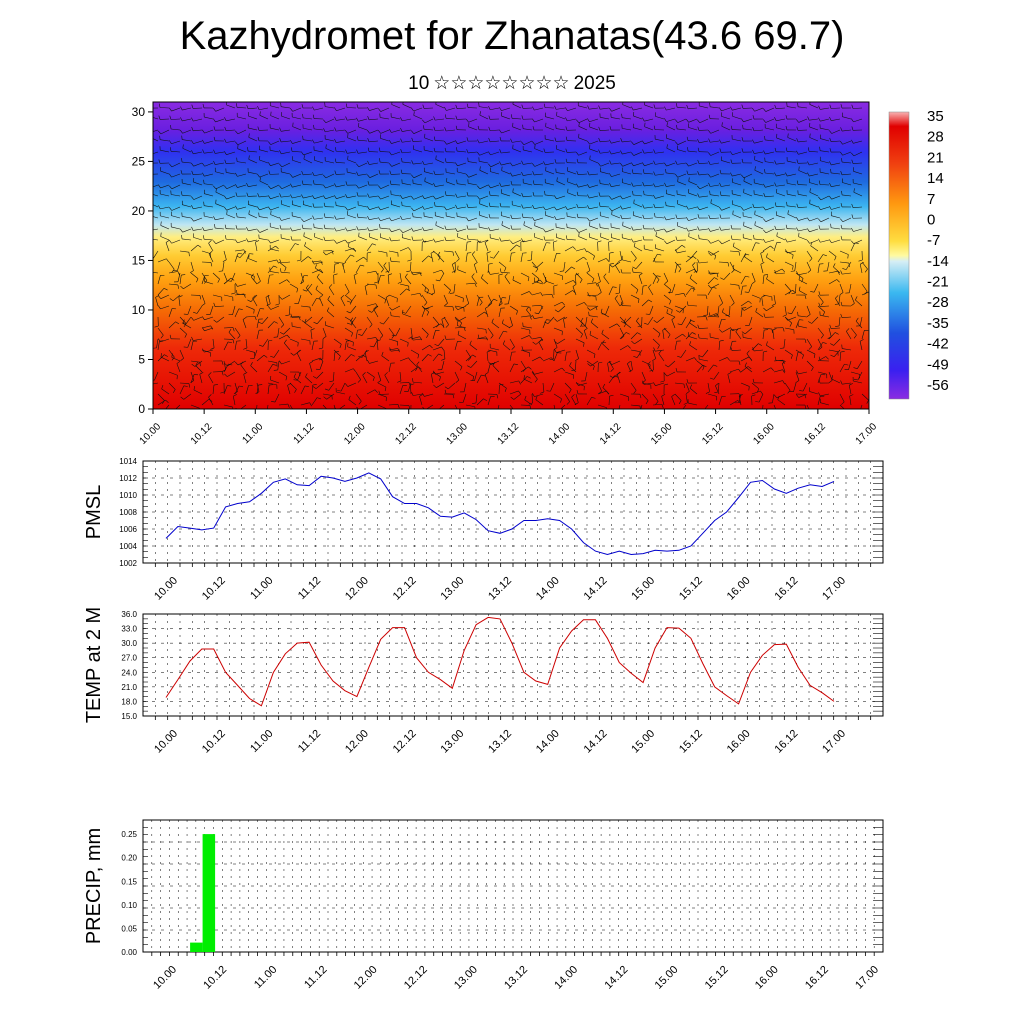 Image resolution: width=1024 pixels, height=1024 pixels. I want to click on precip-x-tick-label: 14.12, so click(616, 978).